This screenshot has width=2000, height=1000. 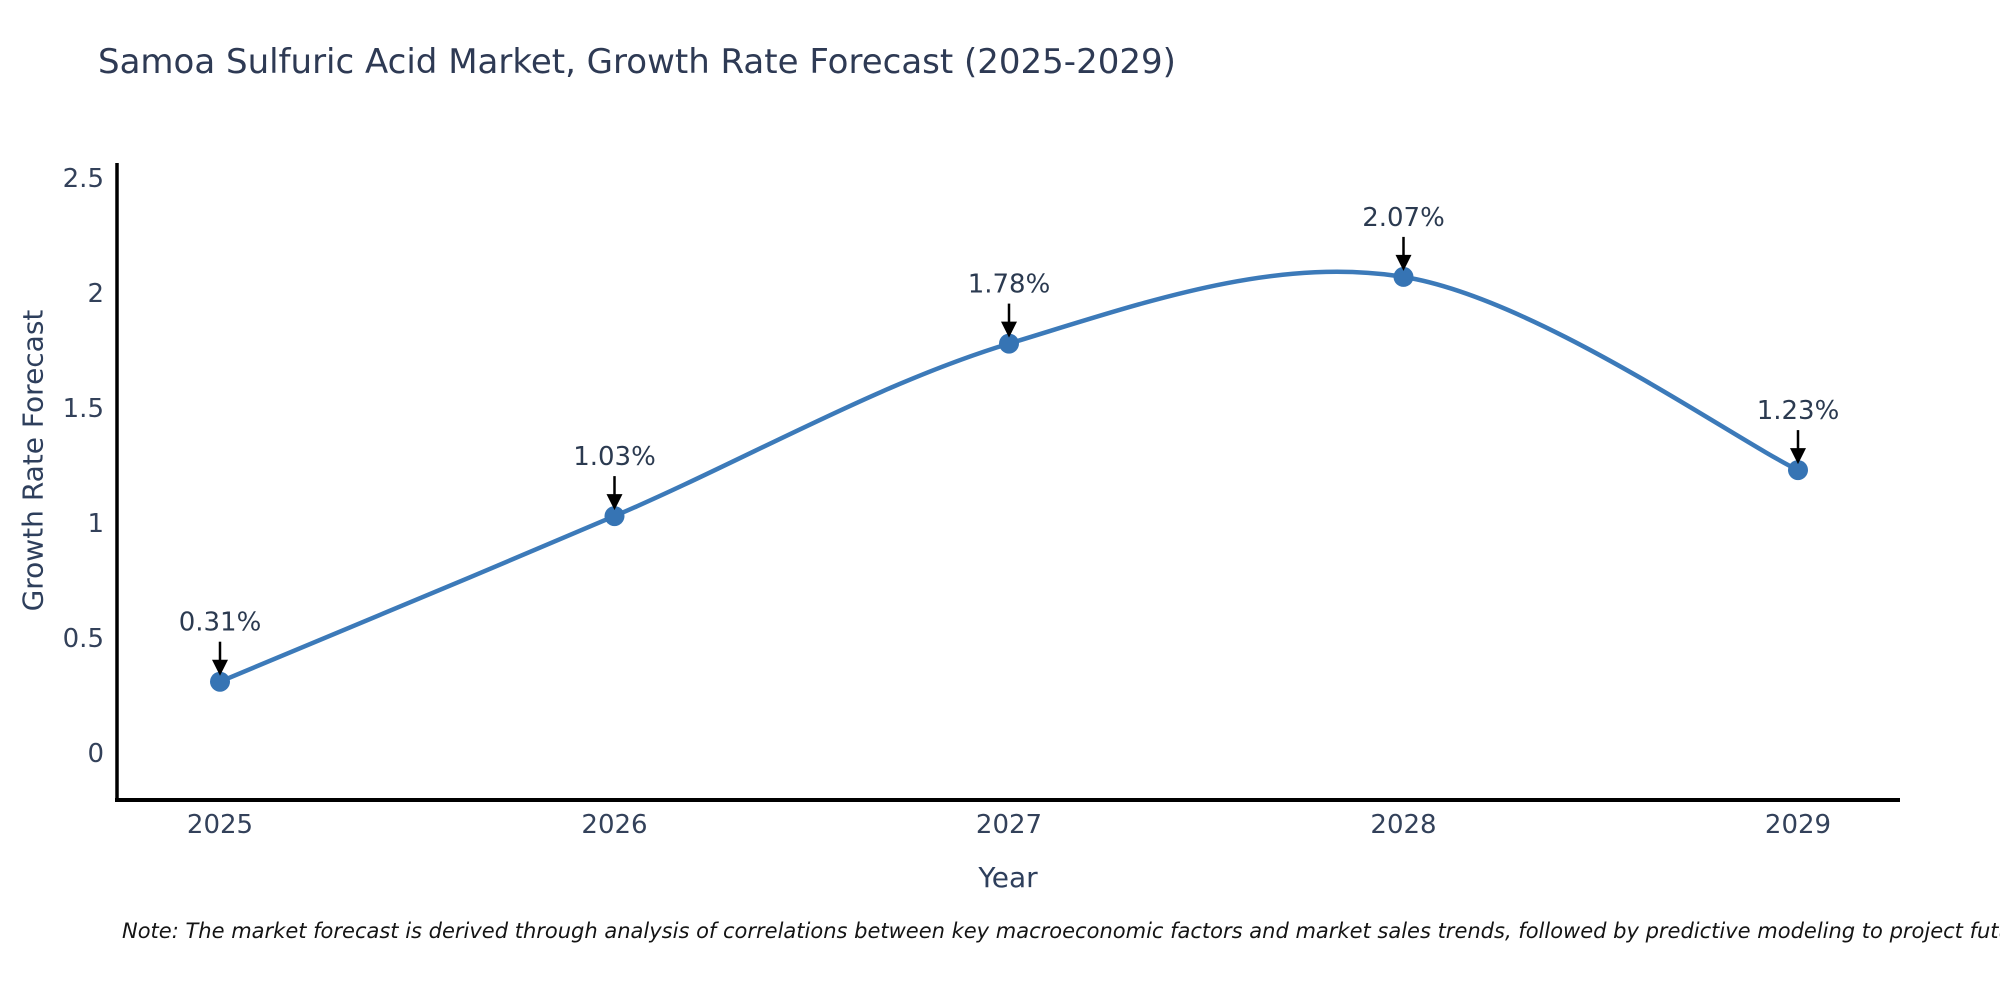 I want to click on x-tick-label: 2026, so click(x=614, y=825).